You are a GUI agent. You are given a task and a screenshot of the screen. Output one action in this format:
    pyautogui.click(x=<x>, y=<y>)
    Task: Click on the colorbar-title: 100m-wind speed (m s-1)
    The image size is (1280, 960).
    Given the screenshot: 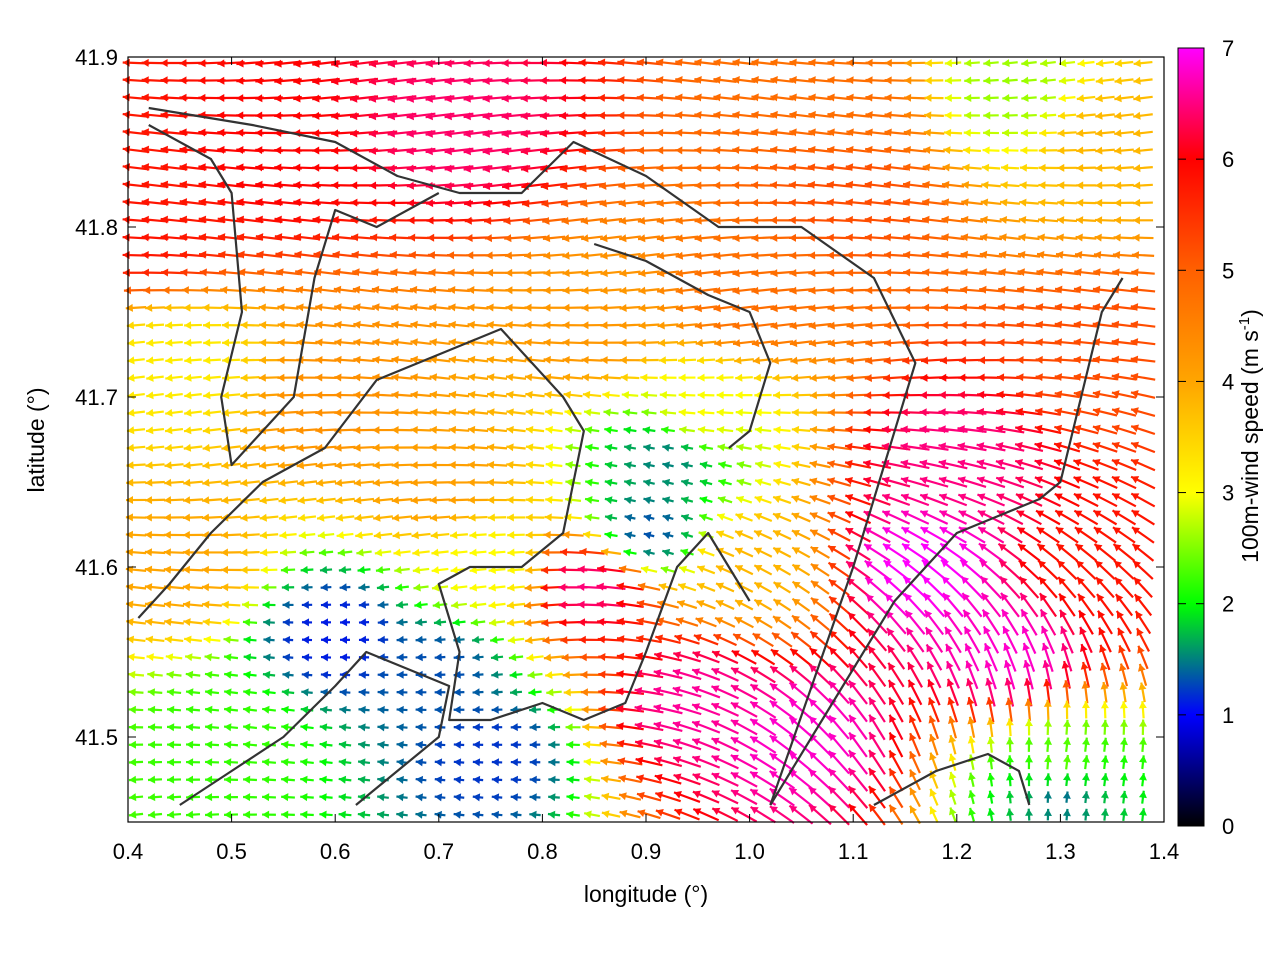 What is the action you would take?
    pyautogui.click(x=1249, y=436)
    